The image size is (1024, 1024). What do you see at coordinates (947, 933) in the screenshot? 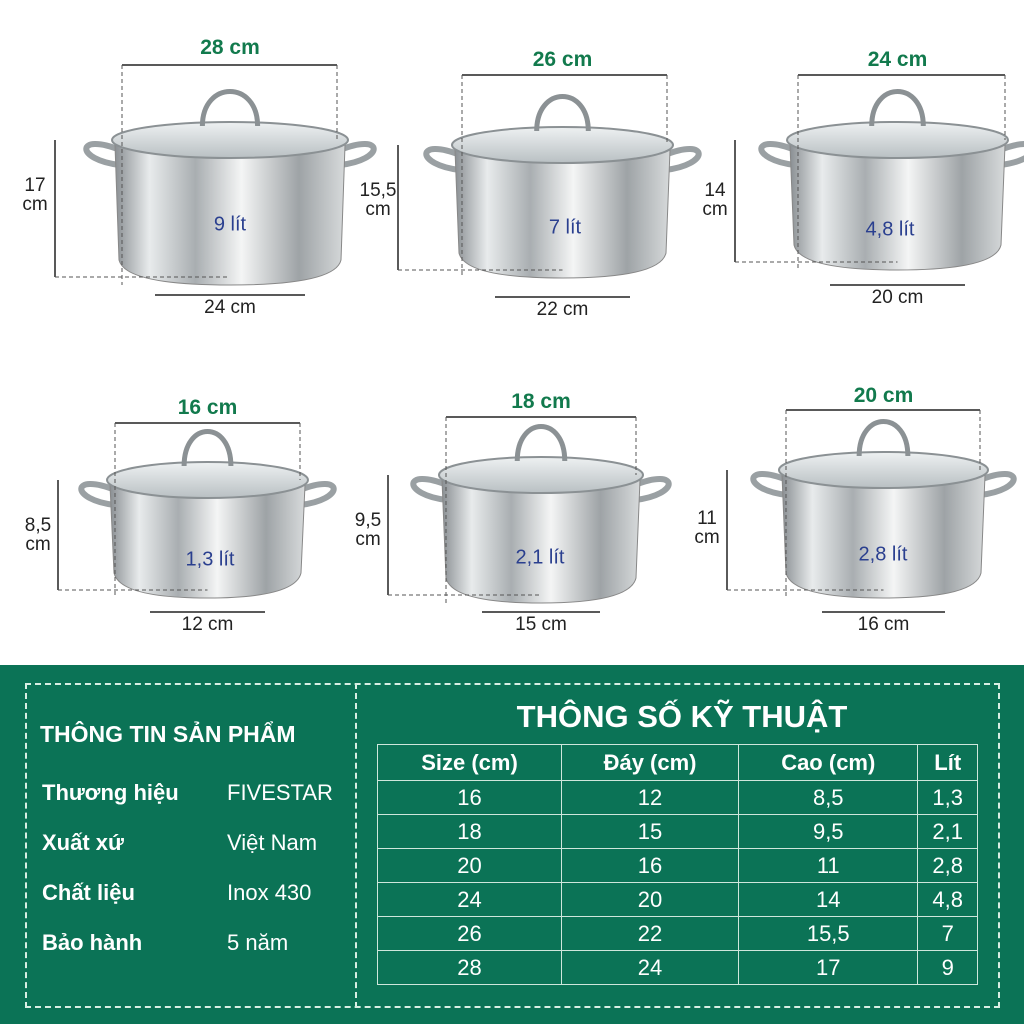
I see `table-cell: 7` at bounding box center [947, 933].